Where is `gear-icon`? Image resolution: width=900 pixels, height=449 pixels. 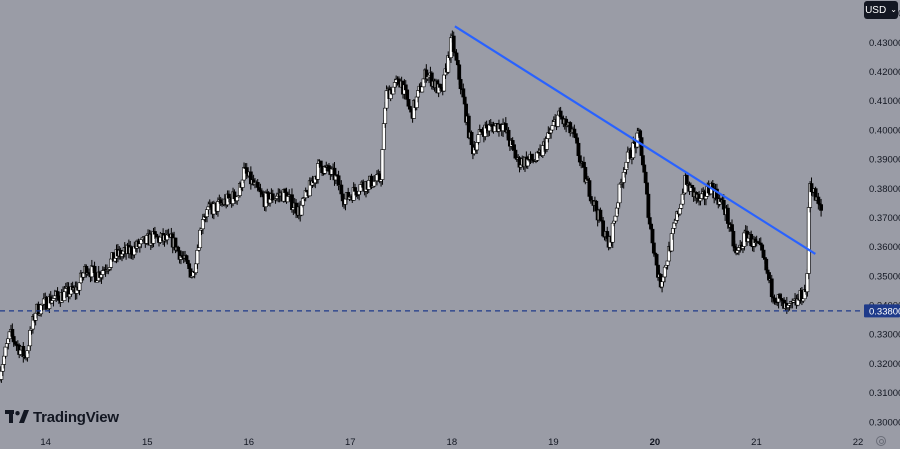
gear-icon is located at coordinates (881, 441).